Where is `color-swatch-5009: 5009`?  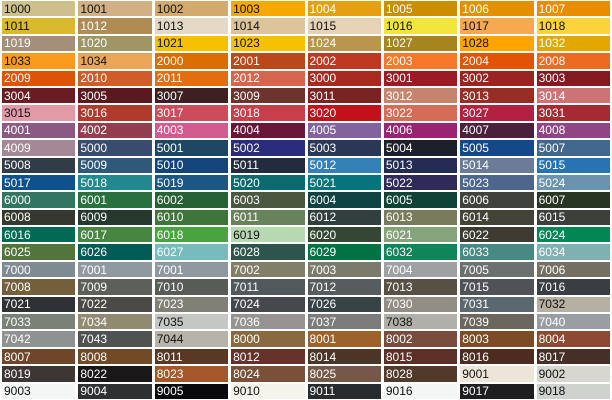
color-swatch-5009: 5009 is located at coordinates (115, 165).